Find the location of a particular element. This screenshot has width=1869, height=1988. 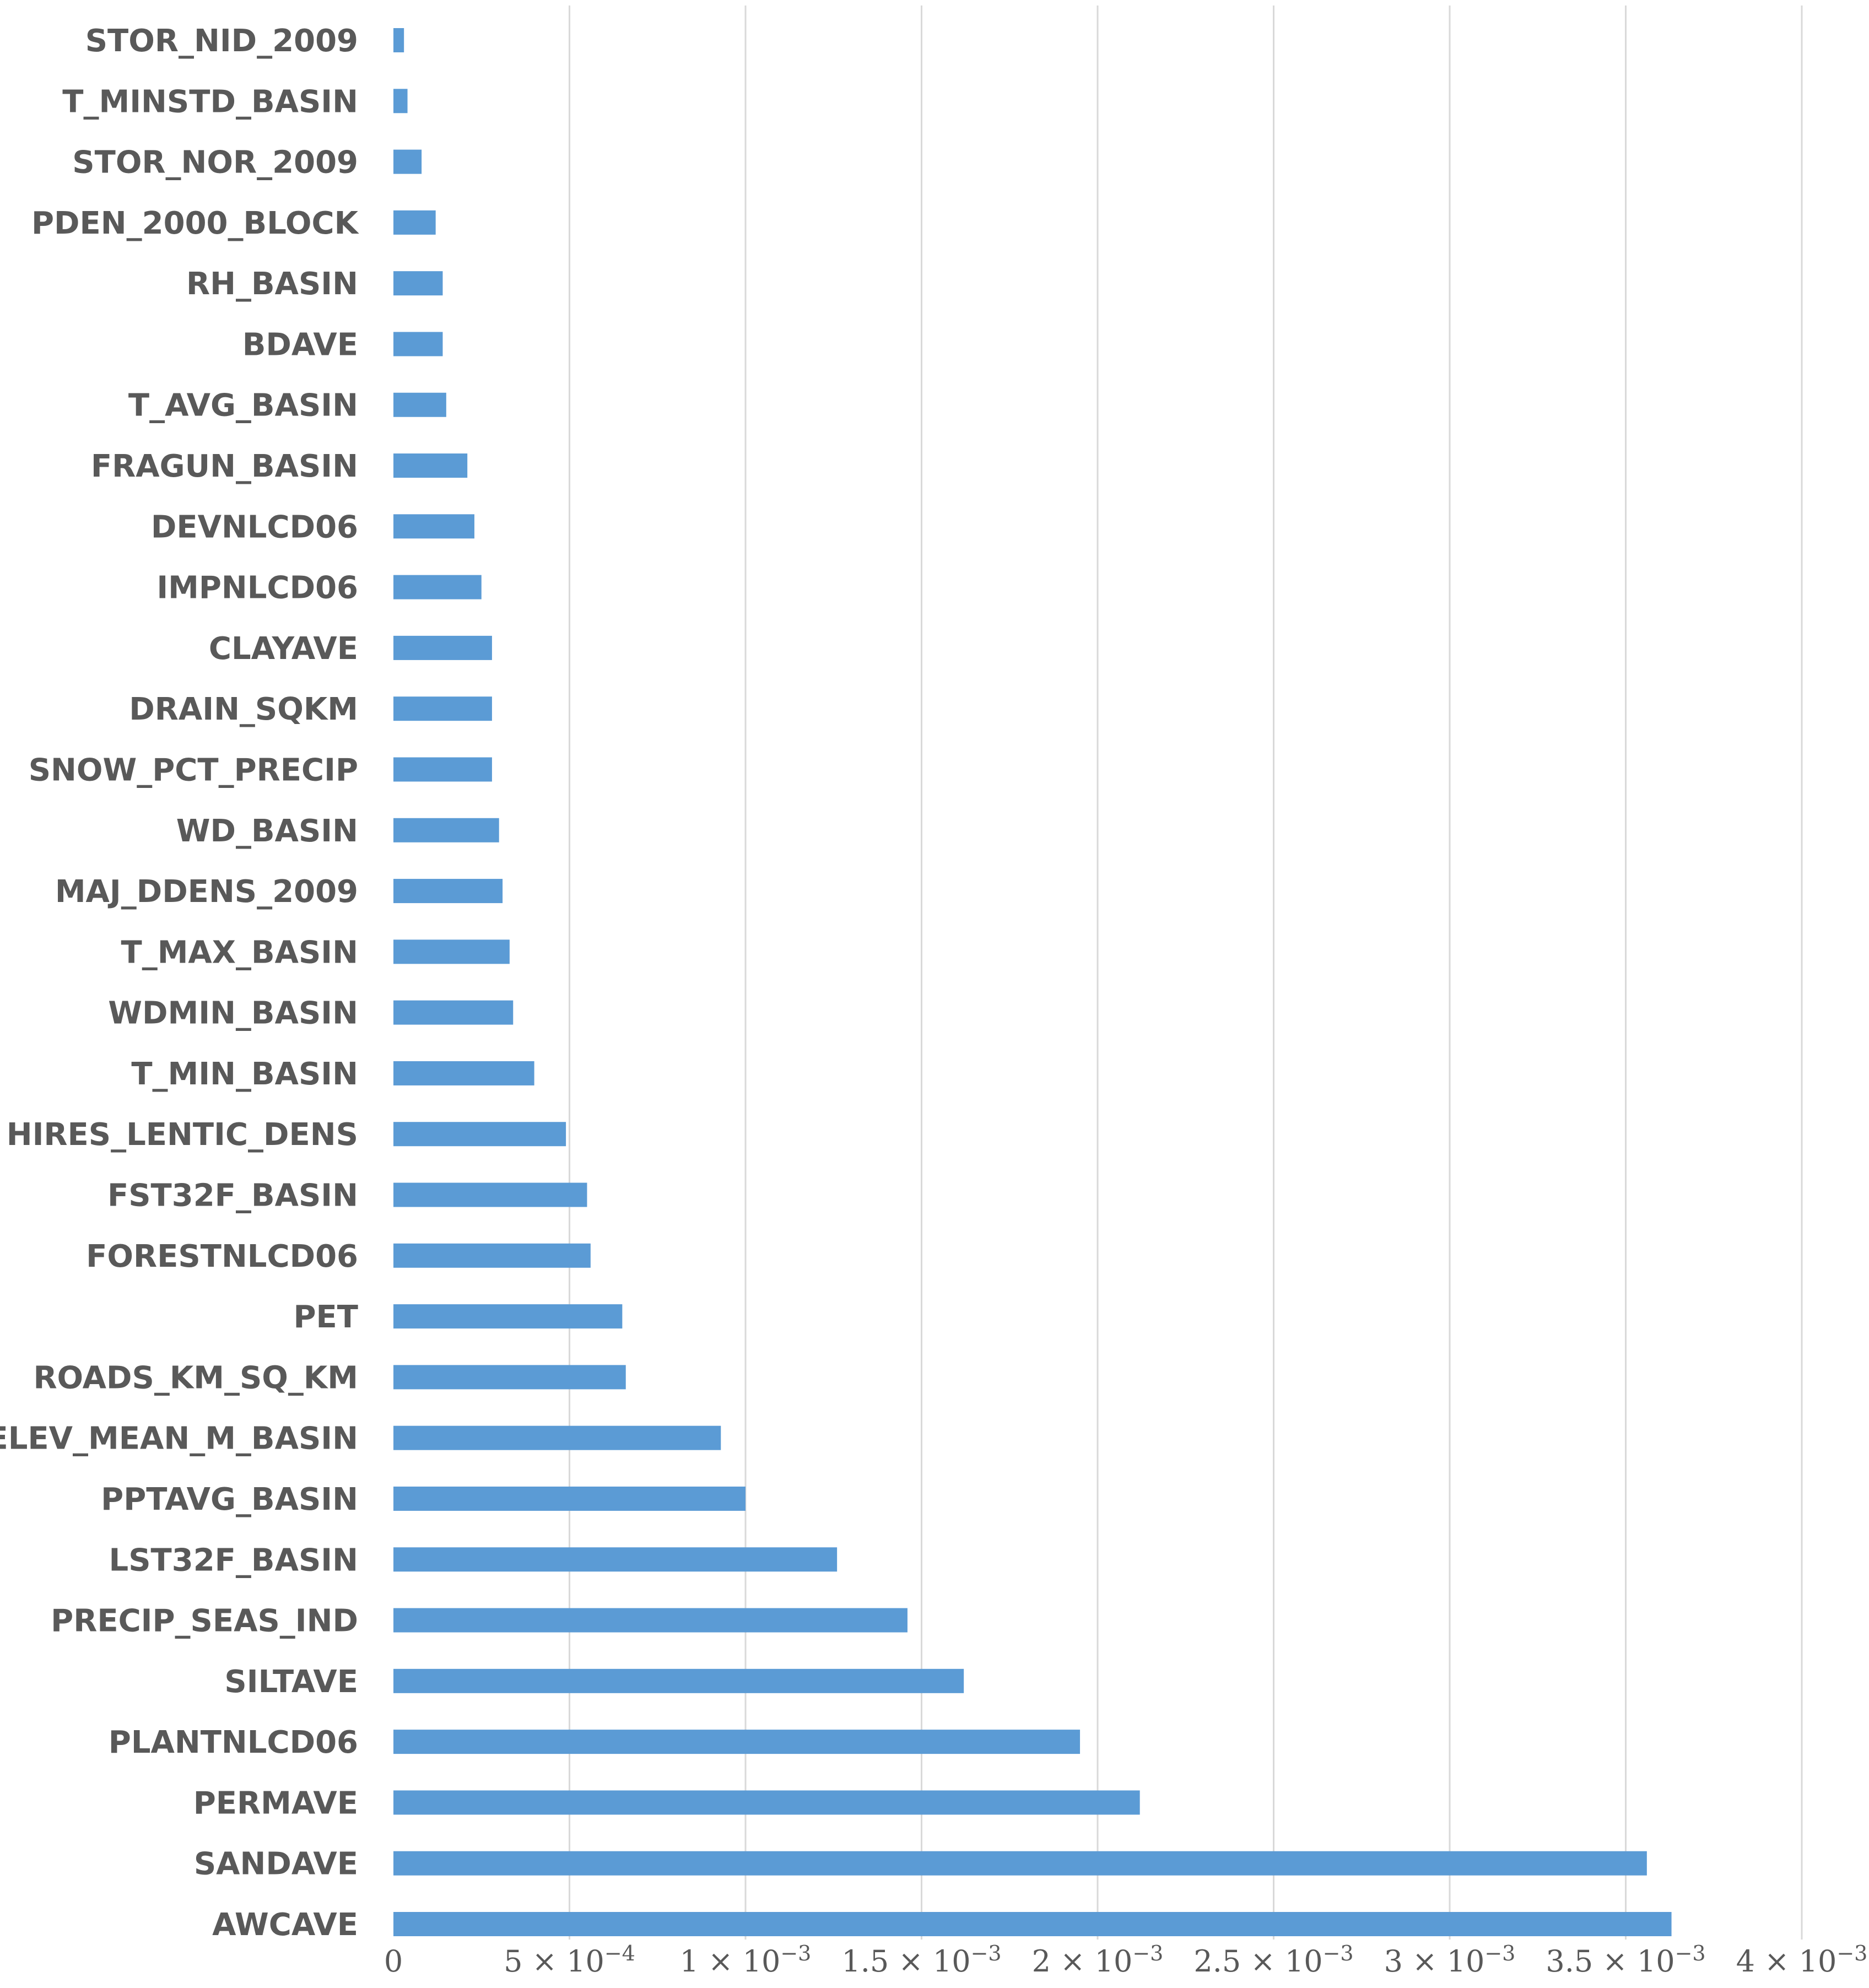

category-label: SNOW_PCT_PRECIP is located at coordinates (193, 770).